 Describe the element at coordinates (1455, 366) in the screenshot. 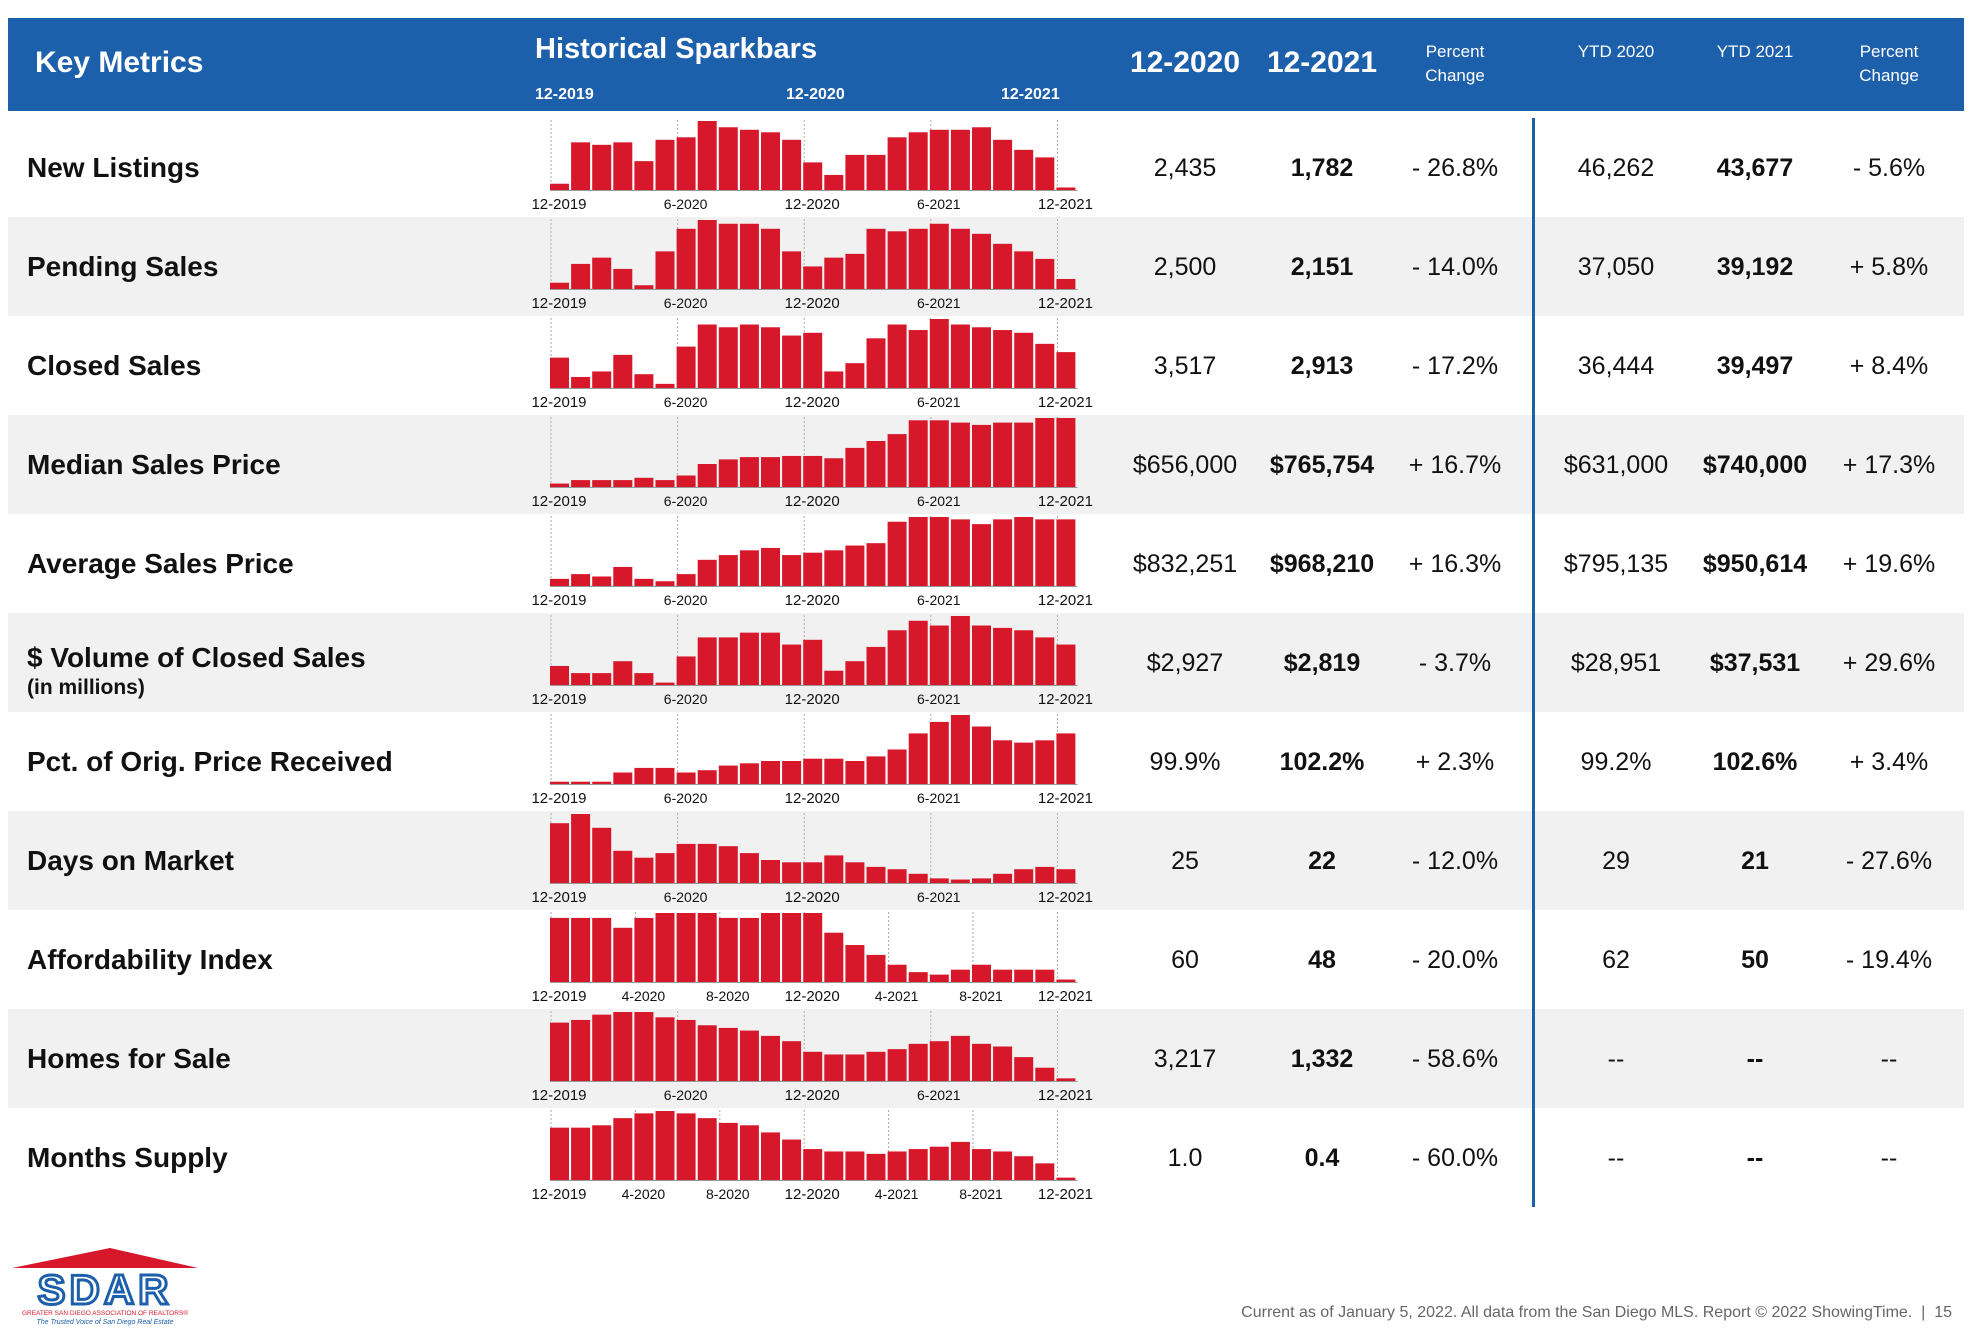

I see `metric-value: - 17.2%` at that location.